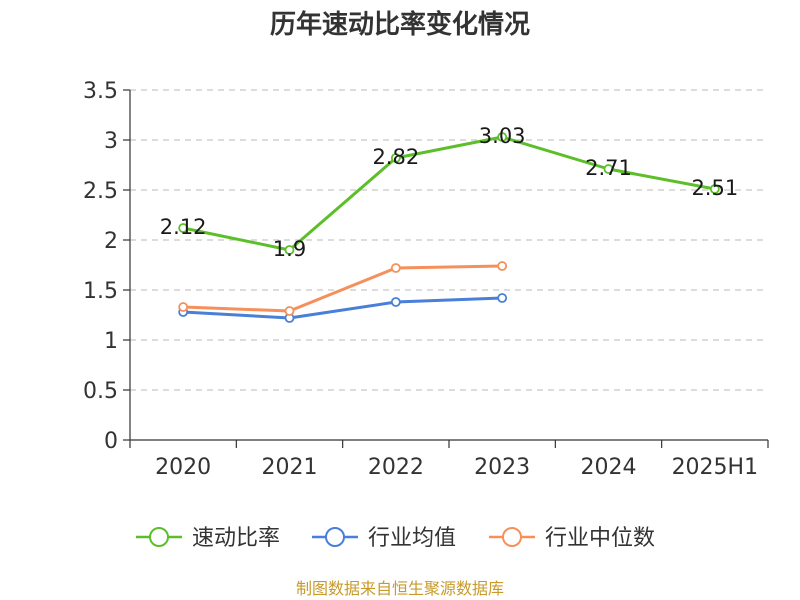  What do you see at coordinates (290, 467) in the screenshot?
I see `x-tick-label: 2021` at bounding box center [290, 467].